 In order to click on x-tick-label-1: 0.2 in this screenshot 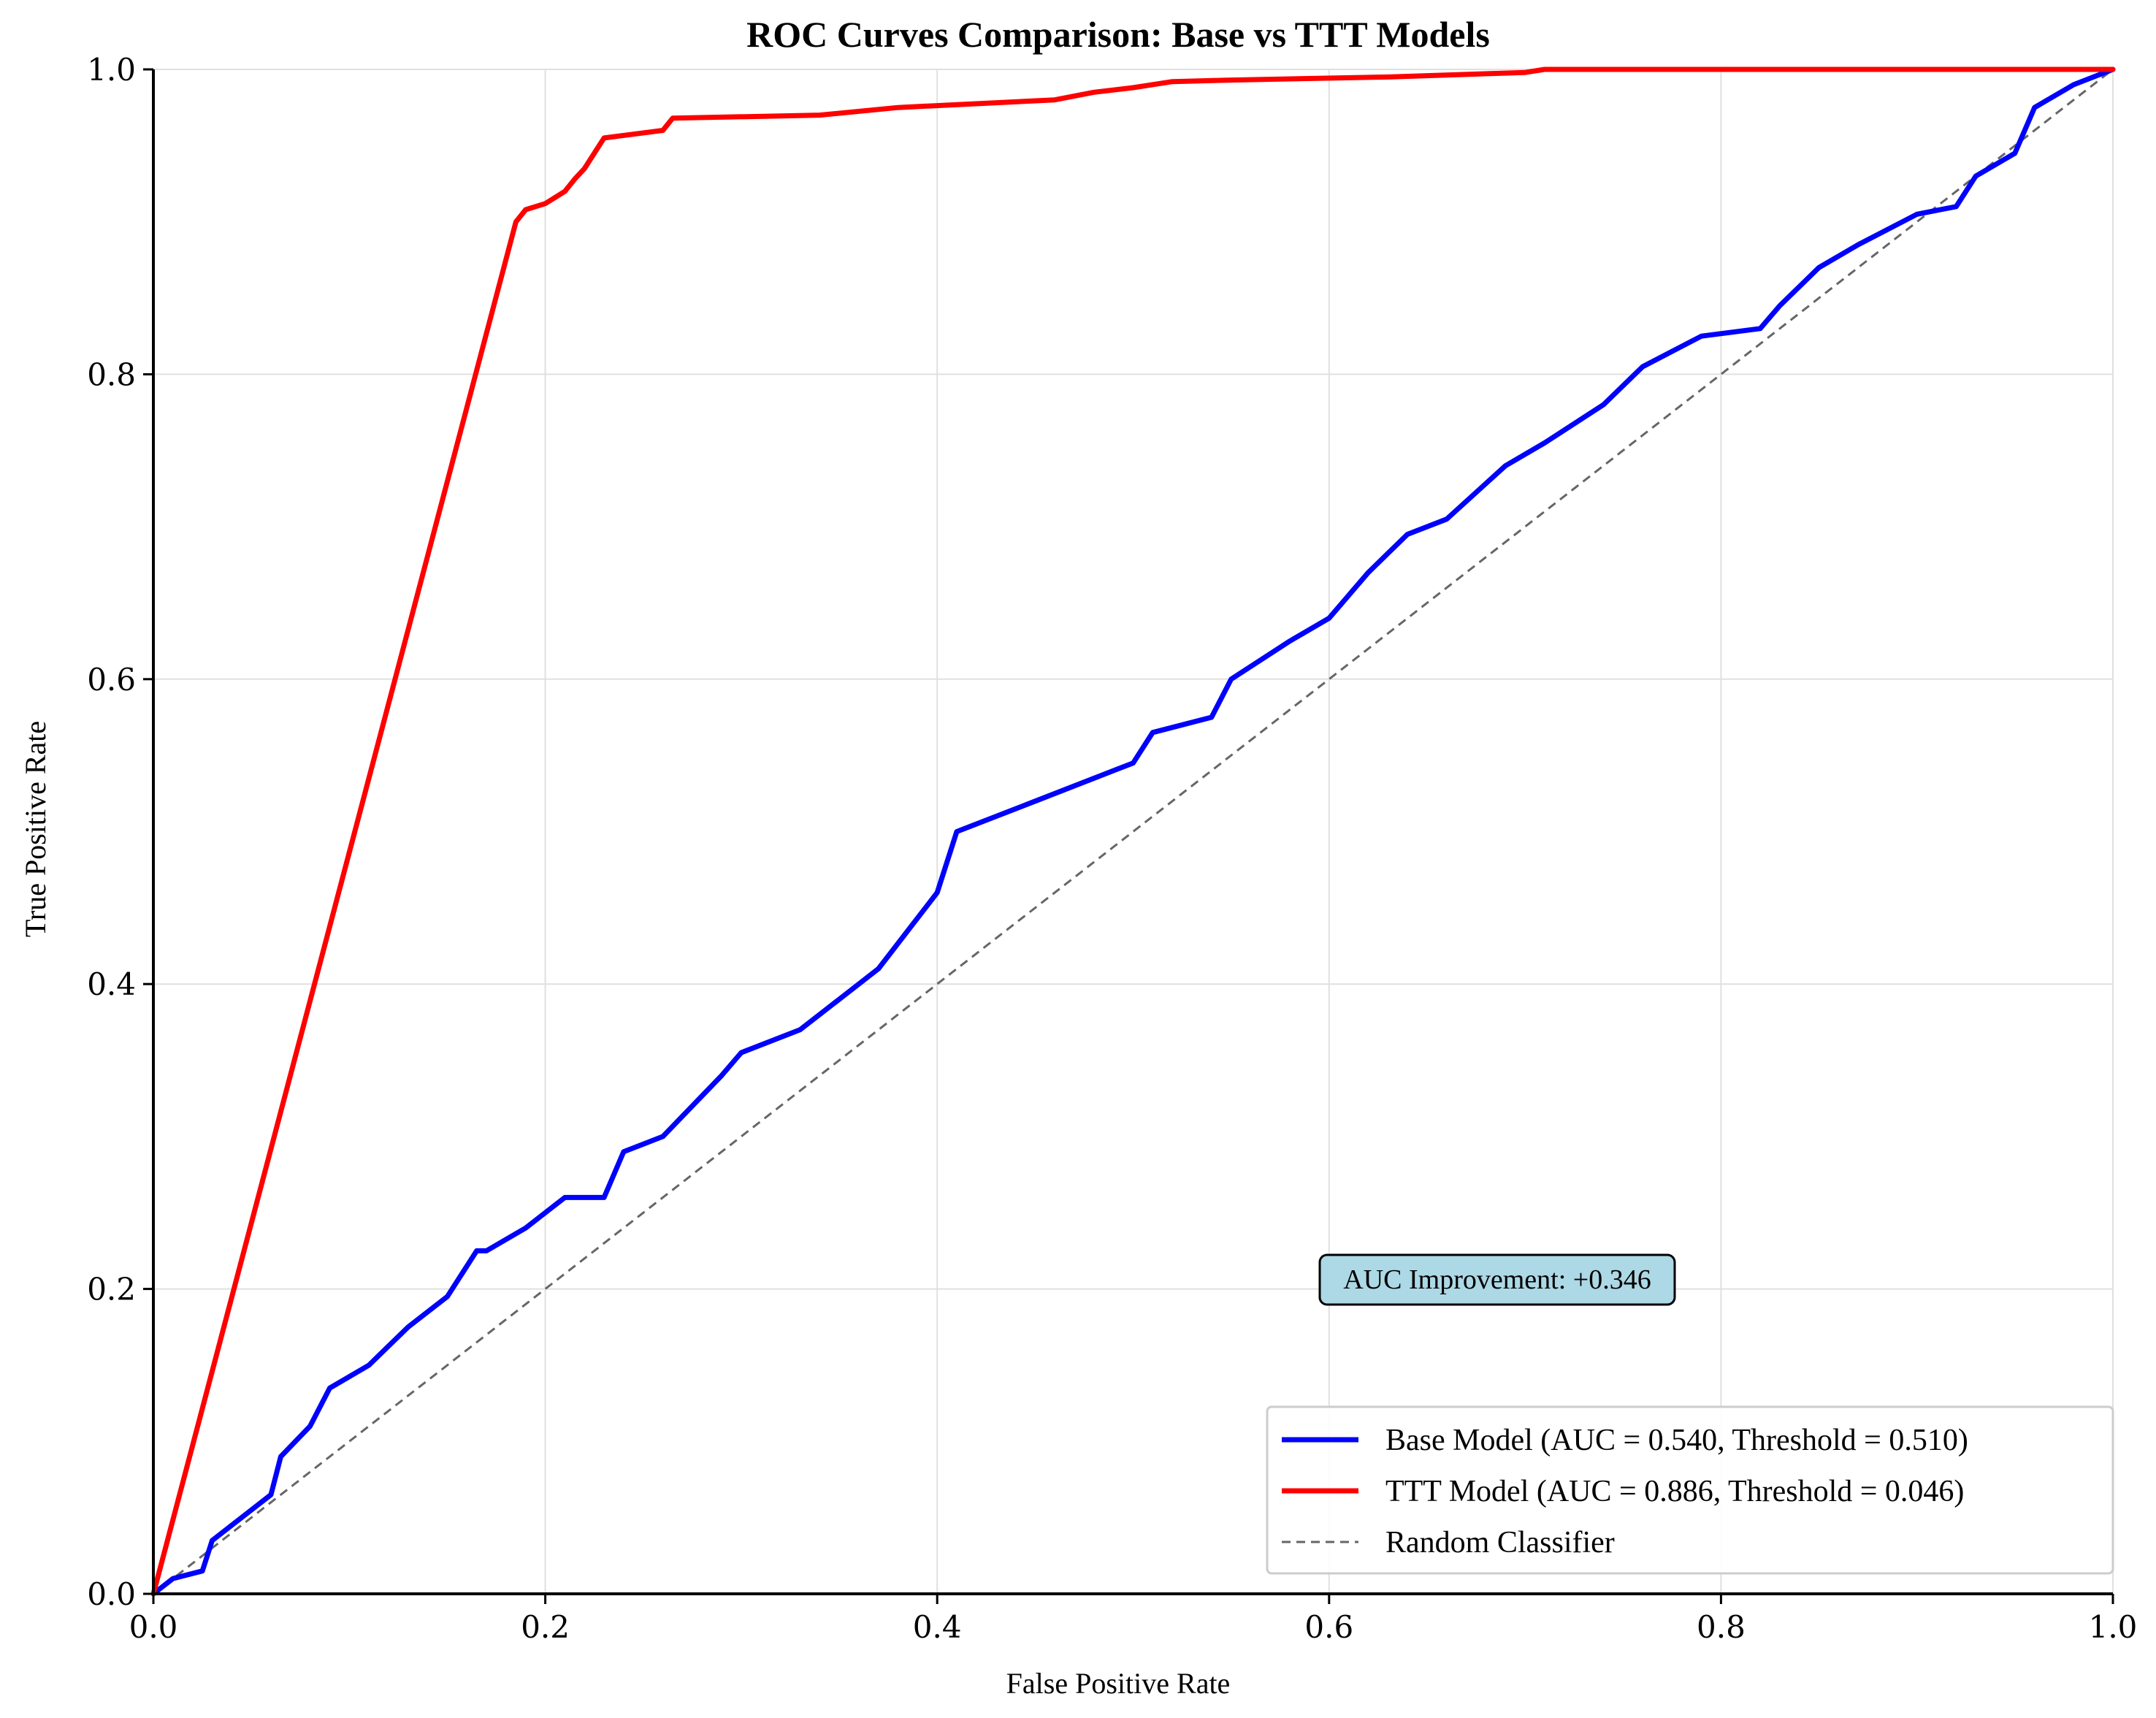, I will do `click(545, 1627)`.